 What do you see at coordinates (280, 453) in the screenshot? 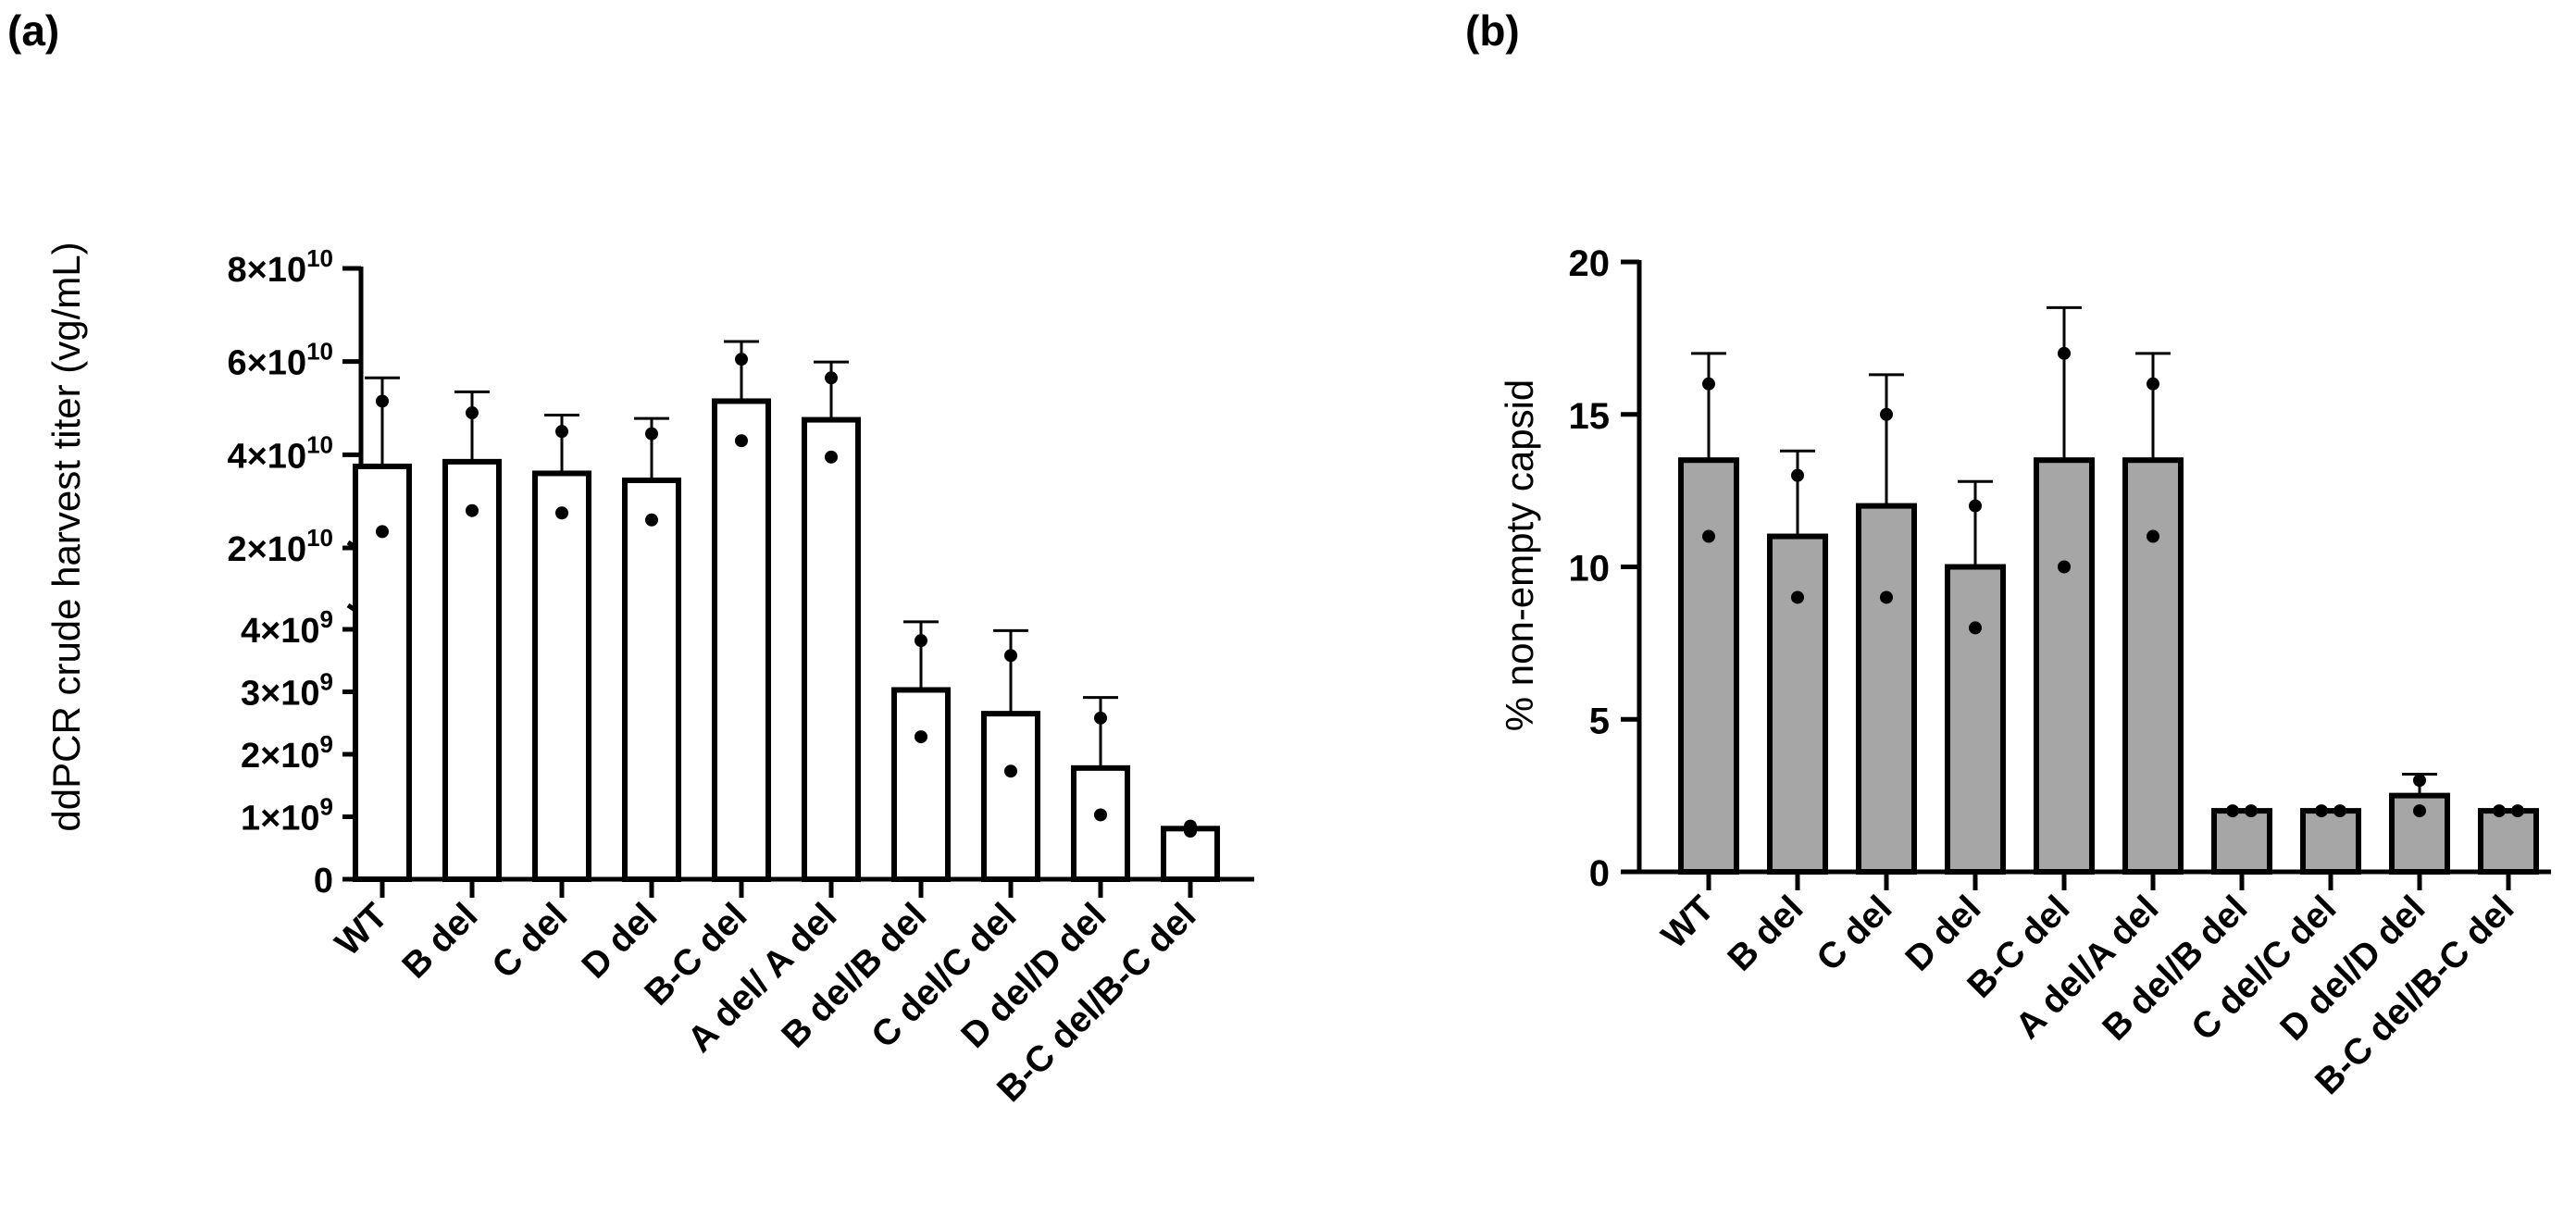
I see `y-tick-label: 4×10¹⁰` at bounding box center [280, 453].